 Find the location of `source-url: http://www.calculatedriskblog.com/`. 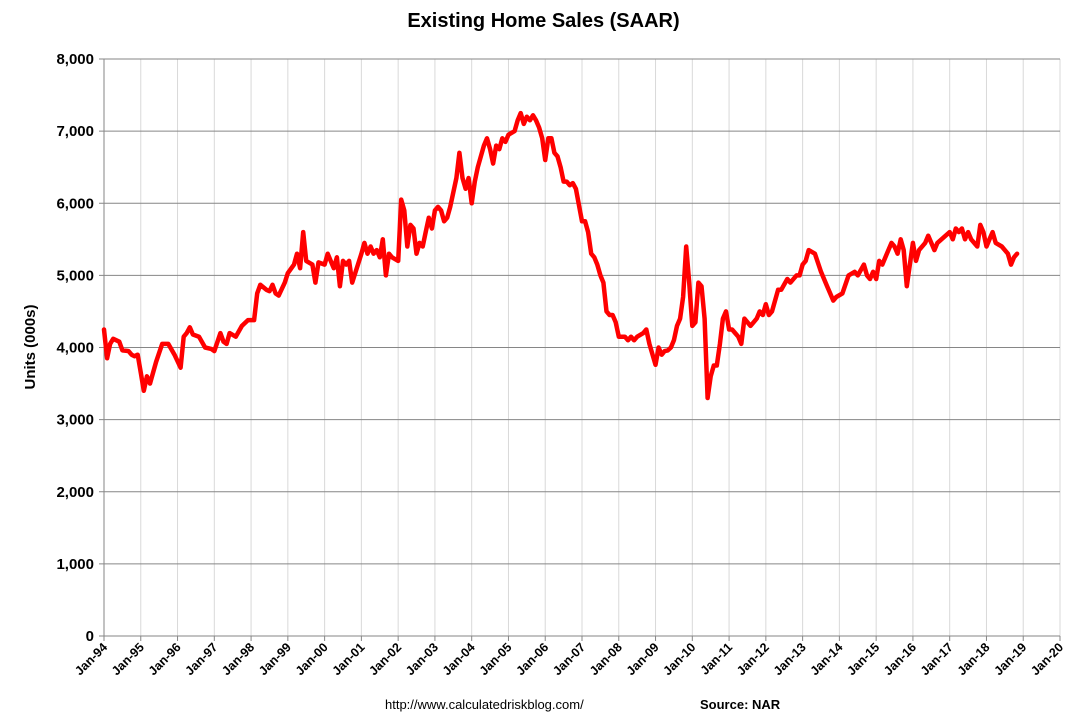

source-url: http://www.calculatedriskblog.com/ is located at coordinates (484, 704).